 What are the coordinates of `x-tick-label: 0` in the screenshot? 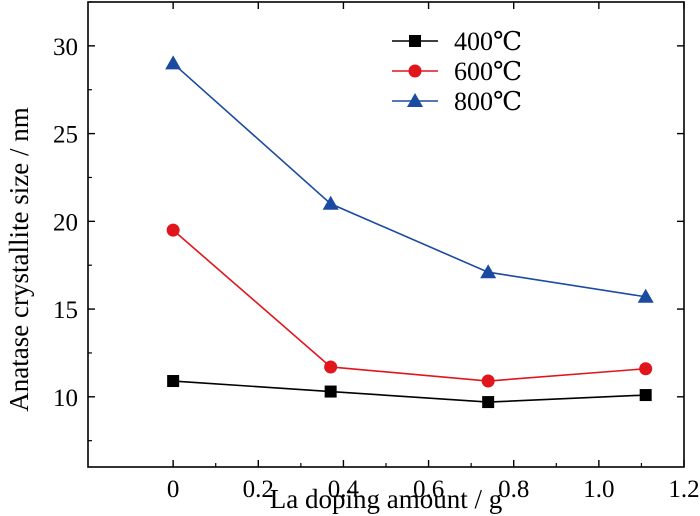 It's located at (173, 489).